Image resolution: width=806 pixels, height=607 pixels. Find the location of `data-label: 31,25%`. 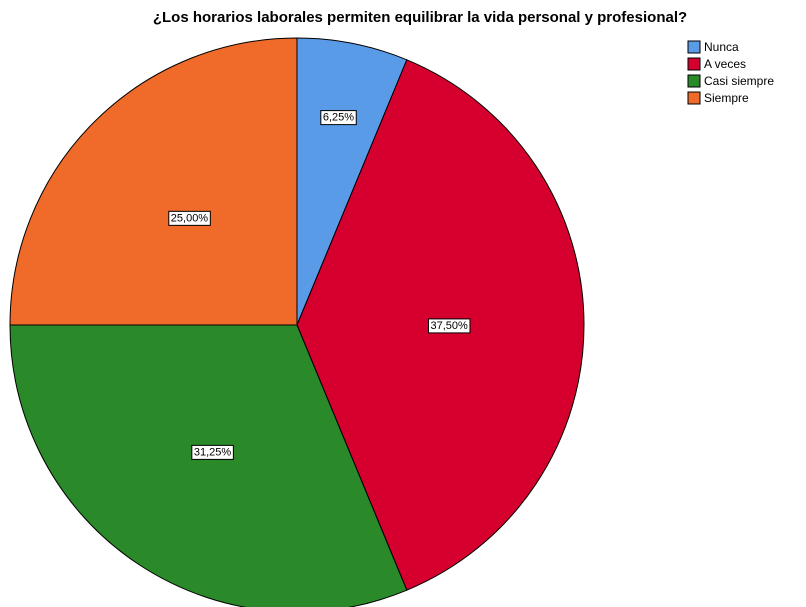

data-label: 31,25% is located at coordinates (212, 452).